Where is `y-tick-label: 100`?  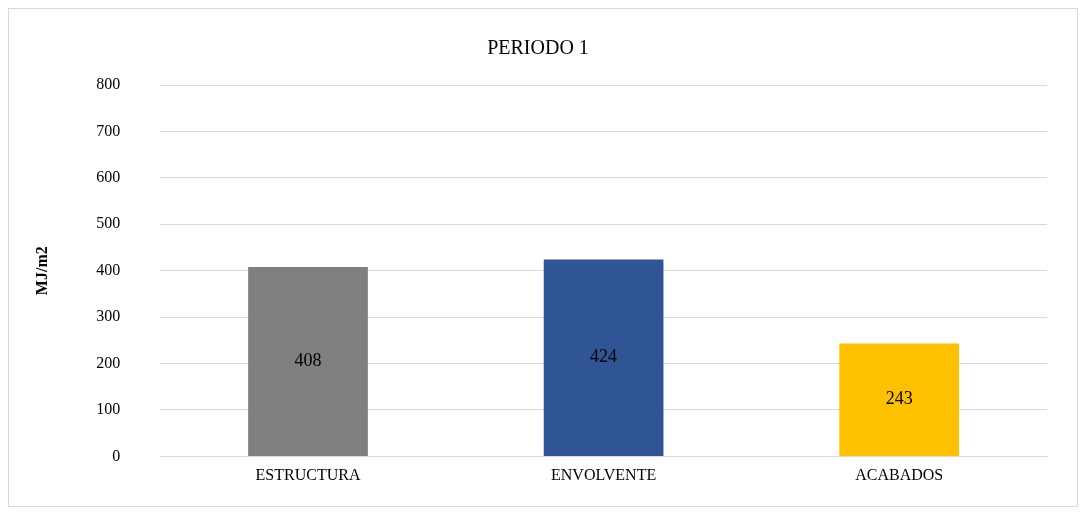
y-tick-label: 100 is located at coordinates (108, 409).